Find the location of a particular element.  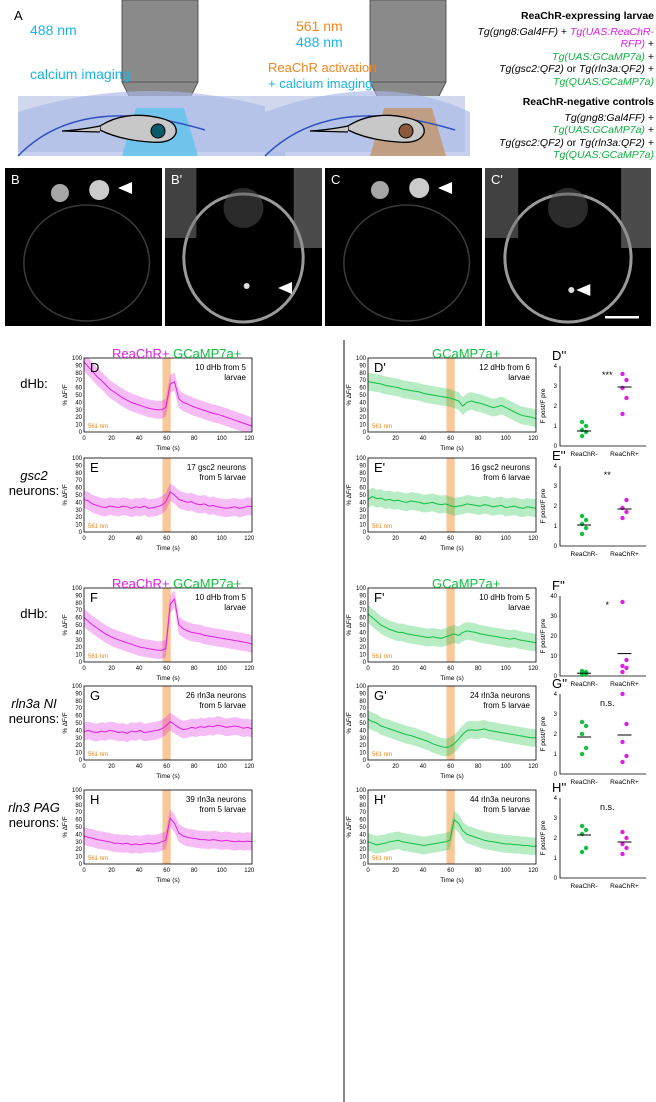

panel-label: D'' is located at coordinates (559, 355).